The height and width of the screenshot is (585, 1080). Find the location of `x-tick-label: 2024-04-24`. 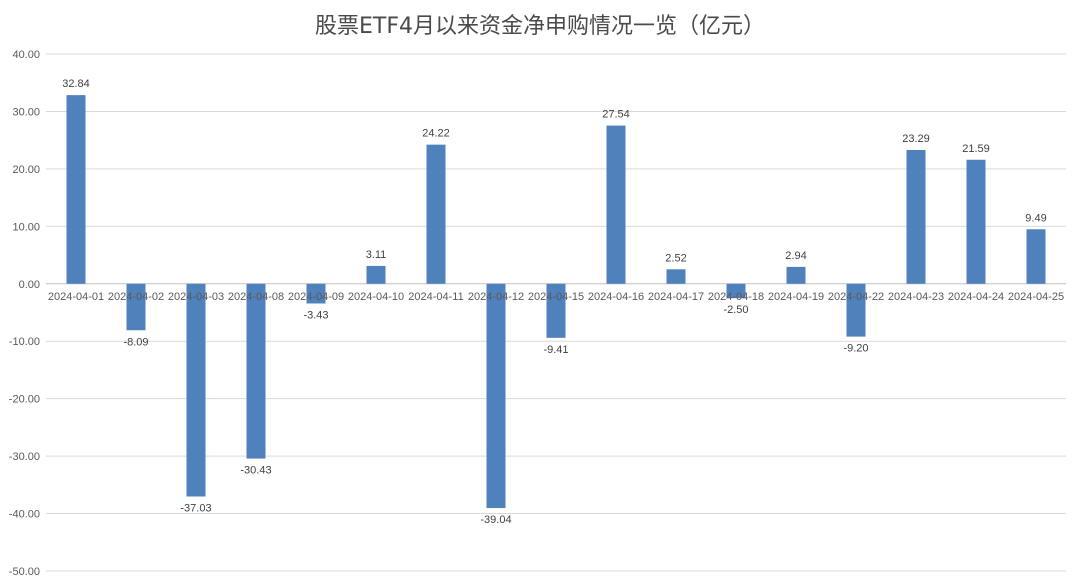

x-tick-label: 2024-04-24 is located at coordinates (976, 297).